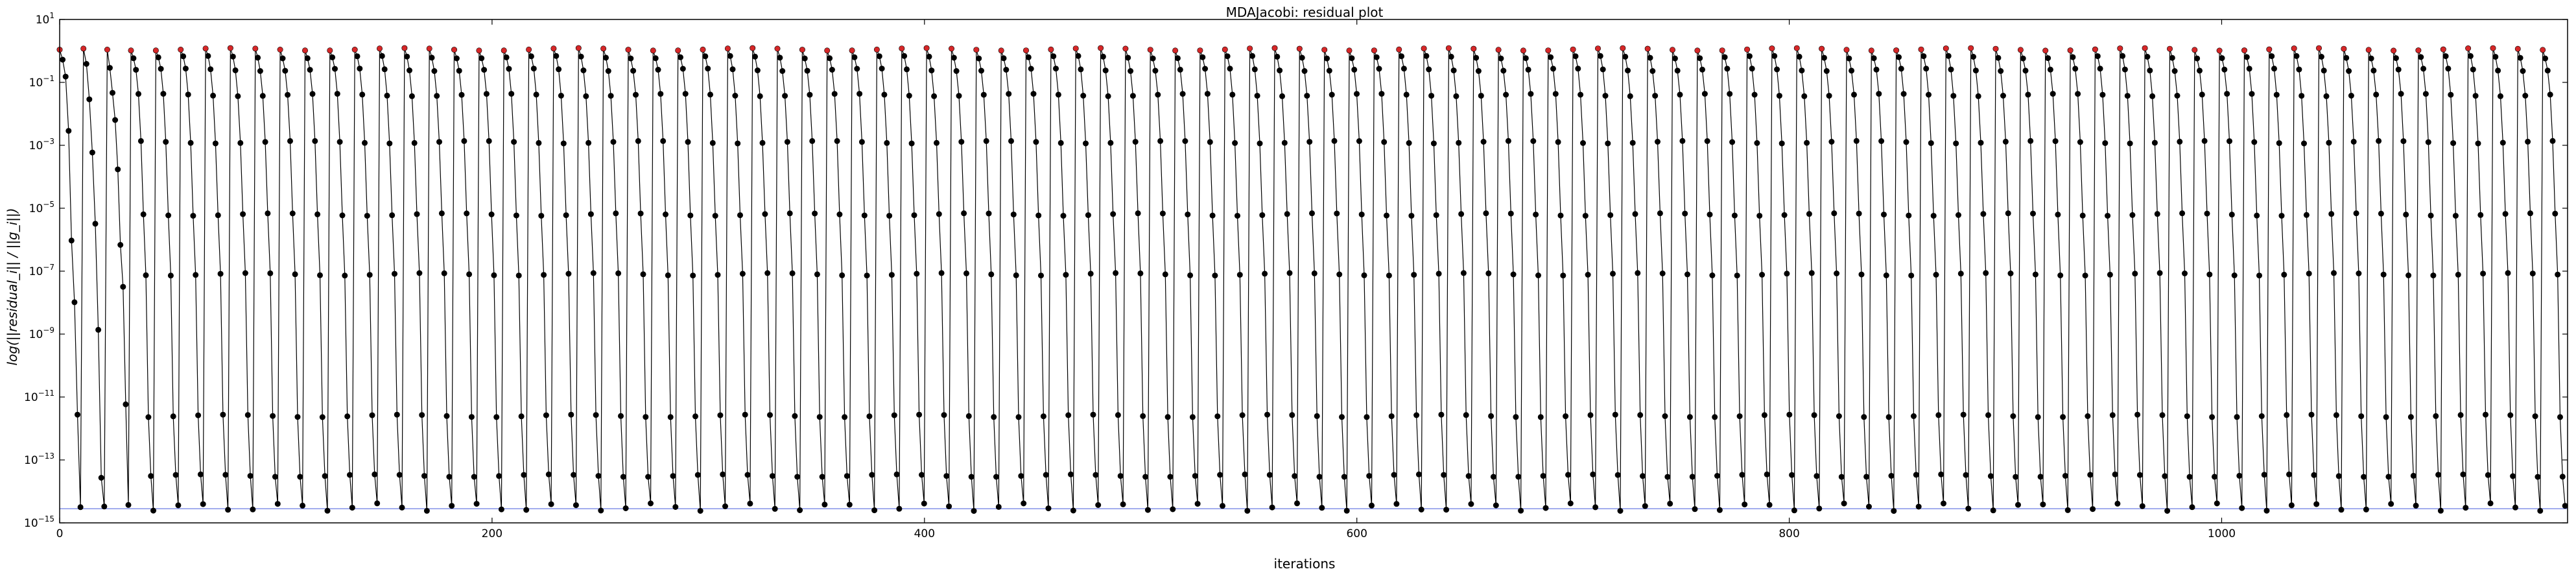 The image size is (2576, 578). Describe the element at coordinates (60, 533) in the screenshot. I see `x-tick-label: 0` at that location.